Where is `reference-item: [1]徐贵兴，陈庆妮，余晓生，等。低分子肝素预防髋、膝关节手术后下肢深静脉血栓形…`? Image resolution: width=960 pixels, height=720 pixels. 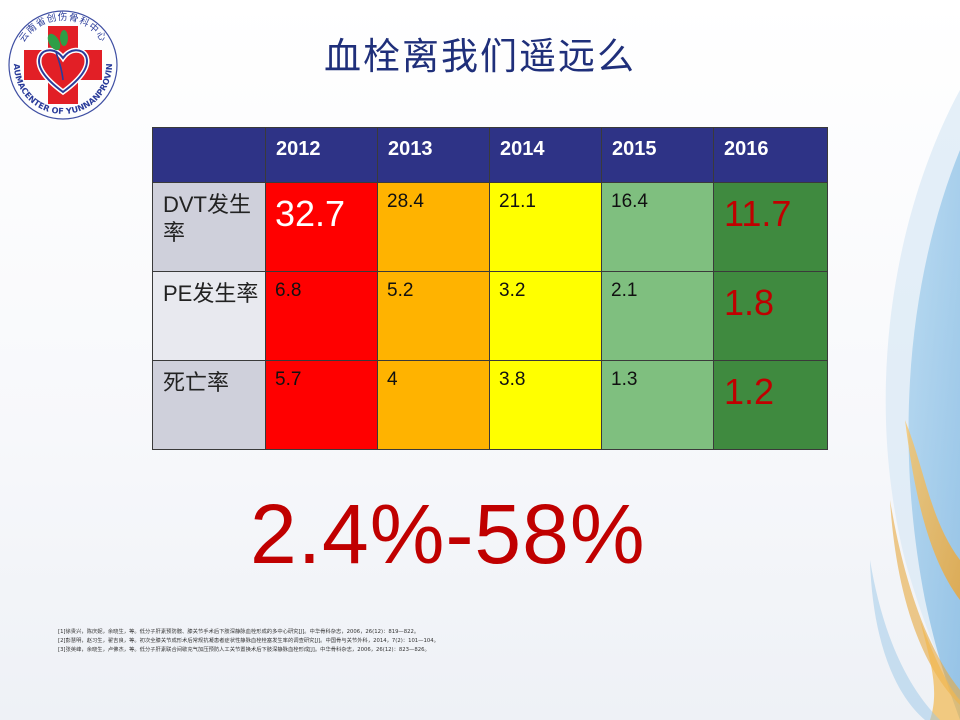
reference-item: [1]徐贵兴，陈庆妮，余晓生，等。低分子肝素预防髋、膝关节手术后下肢深静脉血栓形… is located at coordinates (239, 632).